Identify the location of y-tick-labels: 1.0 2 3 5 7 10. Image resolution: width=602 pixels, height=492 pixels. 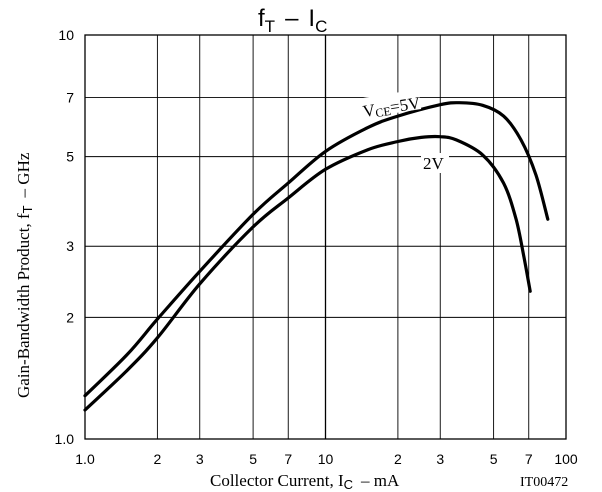
(65, 237).